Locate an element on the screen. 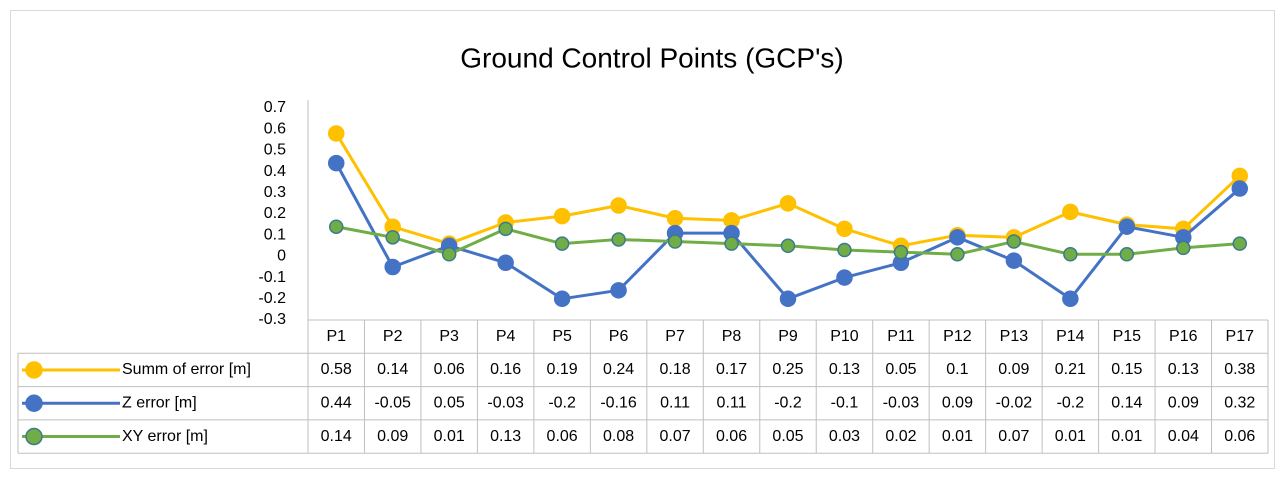  x-tick-label: P13 is located at coordinates (1014, 336).